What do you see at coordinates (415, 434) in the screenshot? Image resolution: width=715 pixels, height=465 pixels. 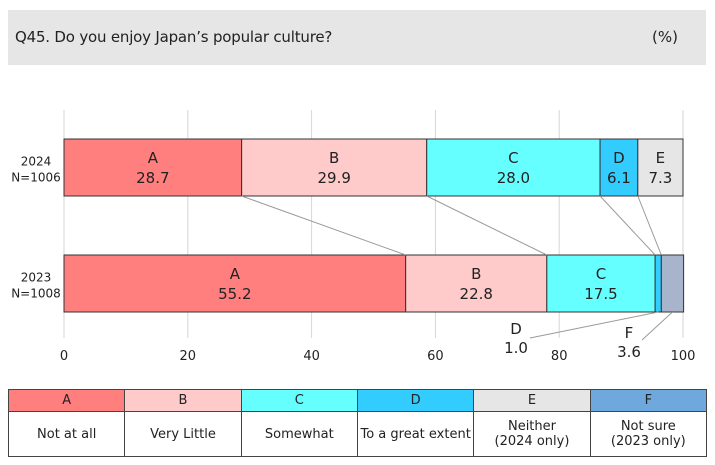 I see `legend-name-D: To a great extent` at bounding box center [415, 434].